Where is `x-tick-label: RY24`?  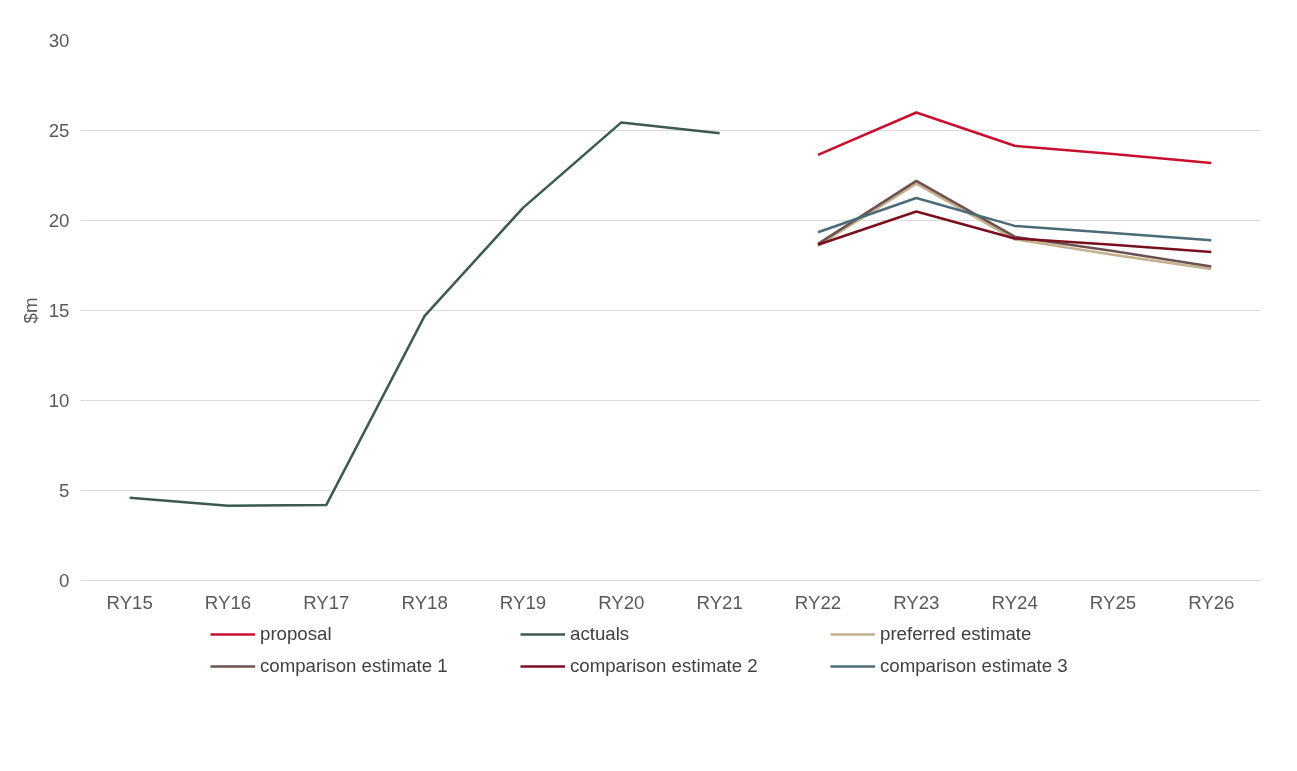
x-tick-label: RY24 is located at coordinates (1014, 602).